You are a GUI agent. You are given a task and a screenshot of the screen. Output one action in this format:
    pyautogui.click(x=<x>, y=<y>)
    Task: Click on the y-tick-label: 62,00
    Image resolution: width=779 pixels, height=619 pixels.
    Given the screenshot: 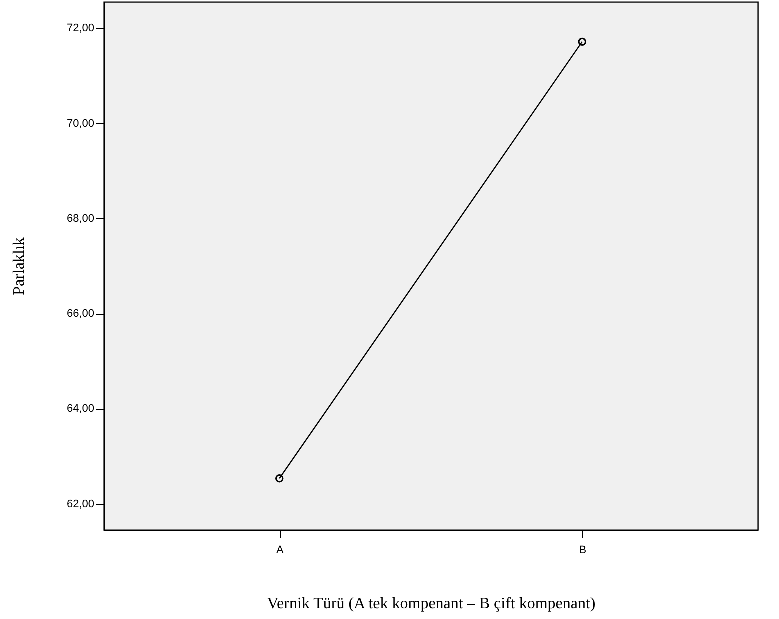 What is the action you would take?
    pyautogui.click(x=80, y=504)
    